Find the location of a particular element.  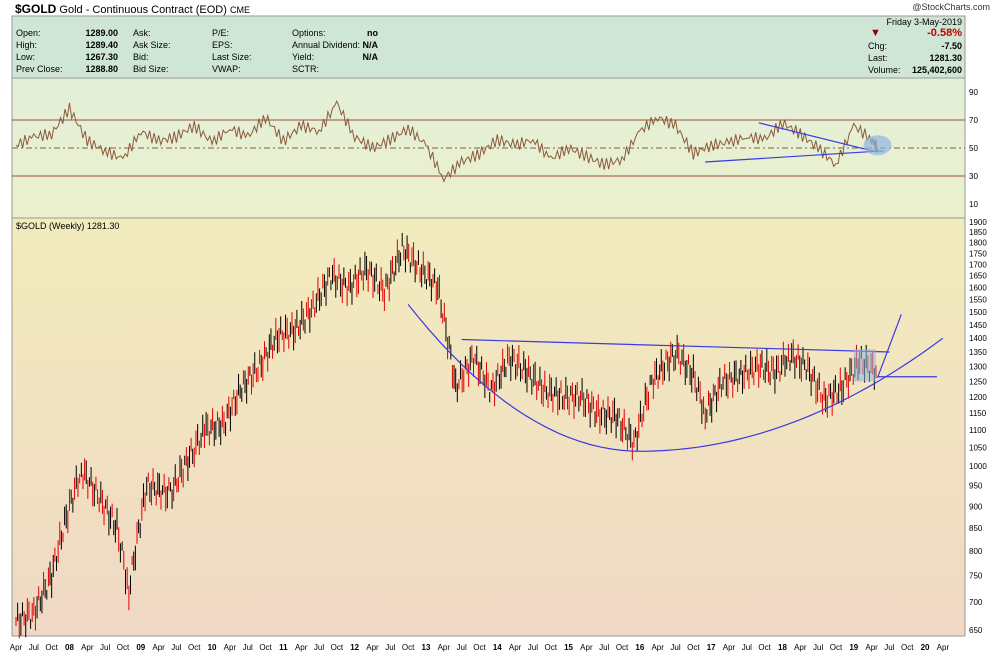

price-tick-label: 950 is located at coordinates (976, 486).